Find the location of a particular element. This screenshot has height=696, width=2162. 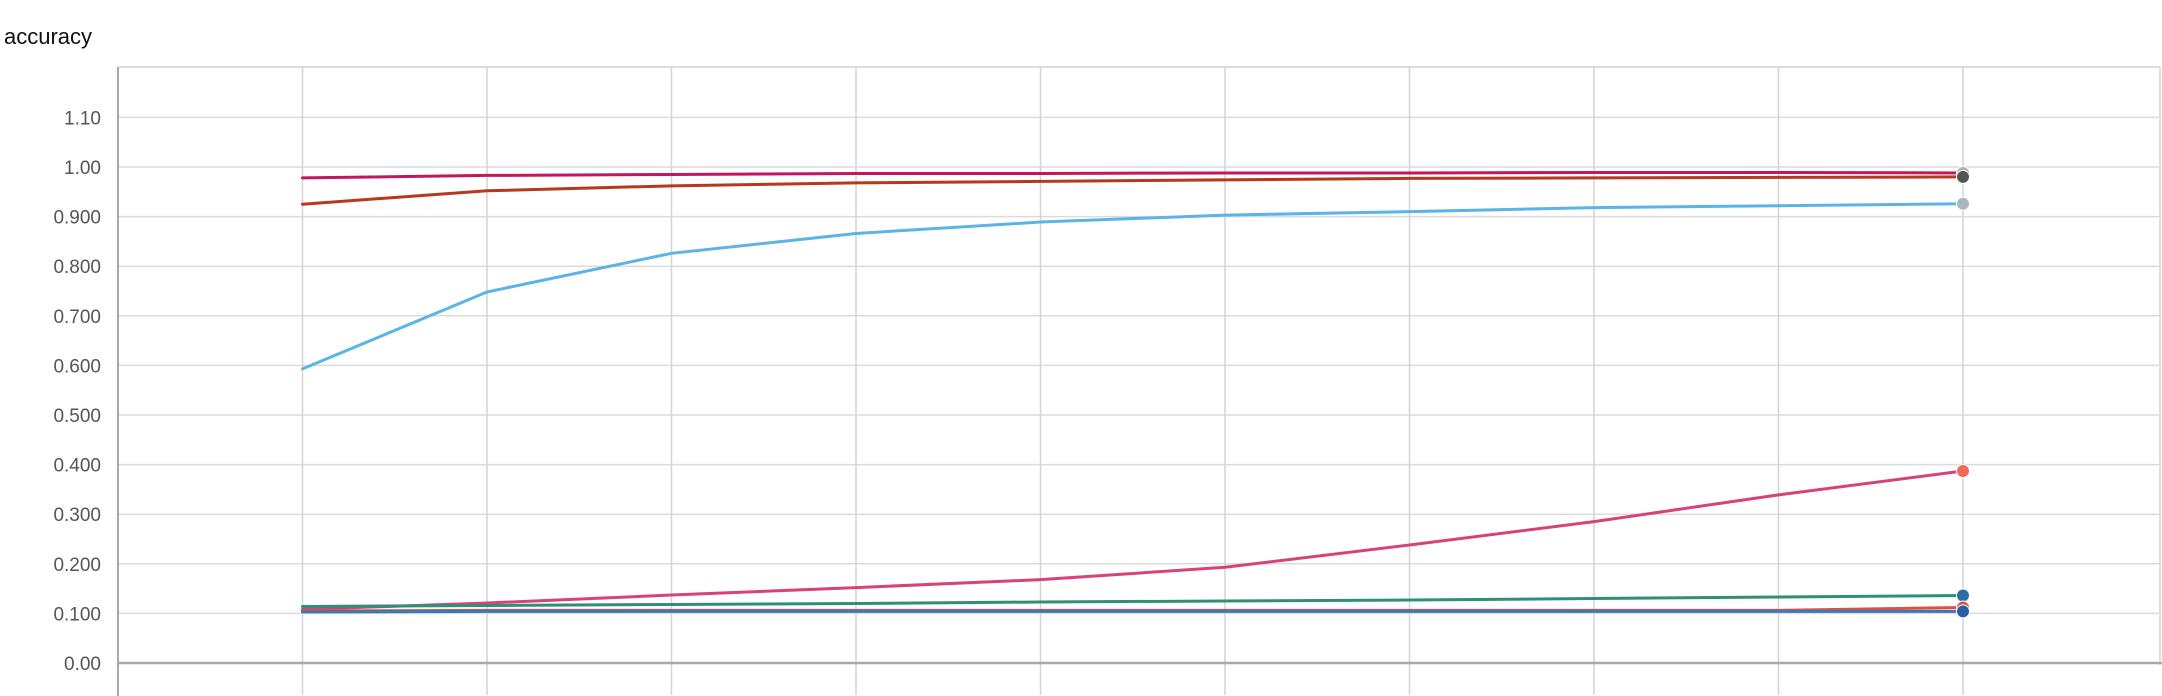

y-tick-label: 0.00 is located at coordinates (82, 664).